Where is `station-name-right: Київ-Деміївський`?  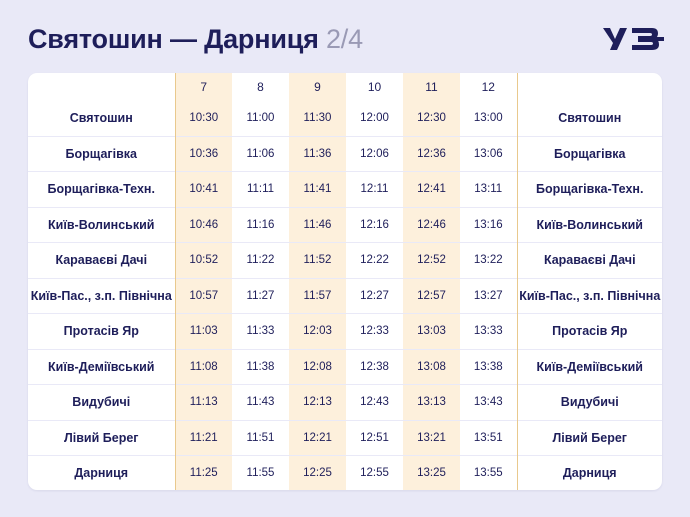 station-name-right: Київ-Деміївський is located at coordinates (589, 366).